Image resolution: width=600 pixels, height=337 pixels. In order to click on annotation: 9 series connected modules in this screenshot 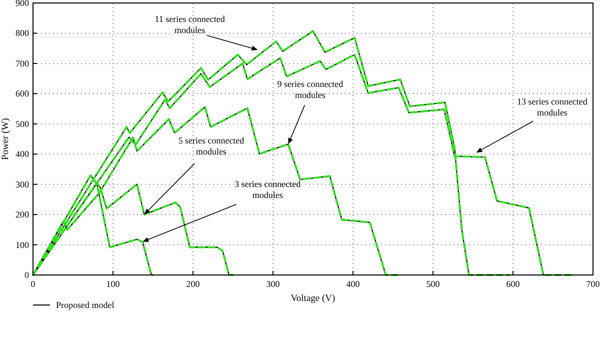, I will do `click(310, 89)`.